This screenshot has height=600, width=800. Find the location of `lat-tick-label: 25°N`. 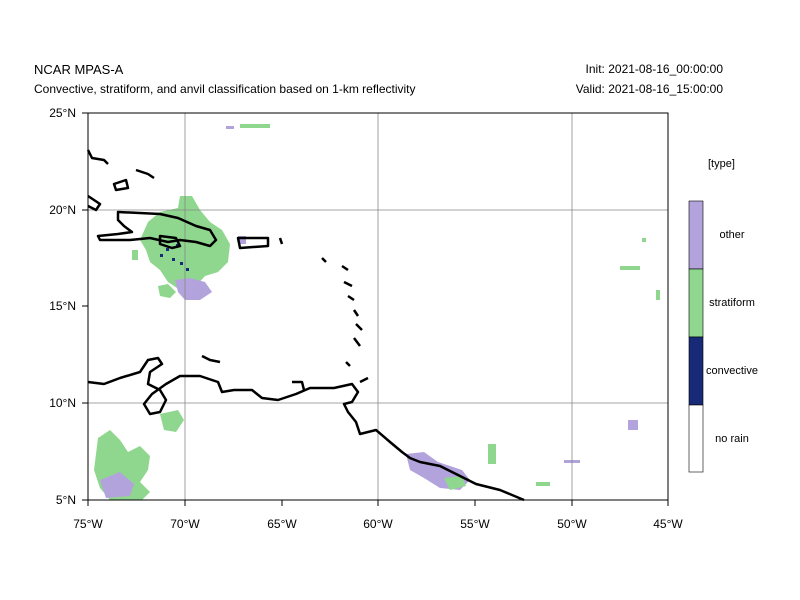

lat-tick-label: 25°N is located at coordinates (62, 113).